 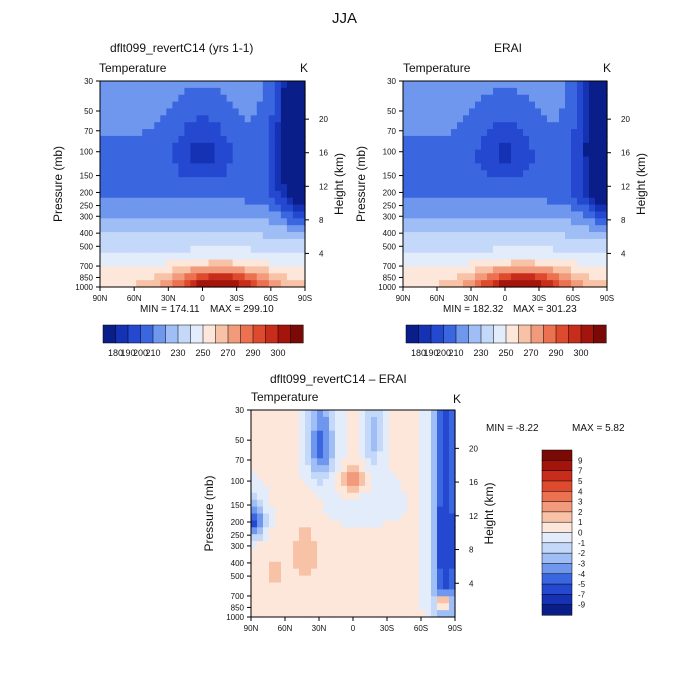 What do you see at coordinates (202, 353) in the screenshot?
I see `colorbar-label: 250` at bounding box center [202, 353].